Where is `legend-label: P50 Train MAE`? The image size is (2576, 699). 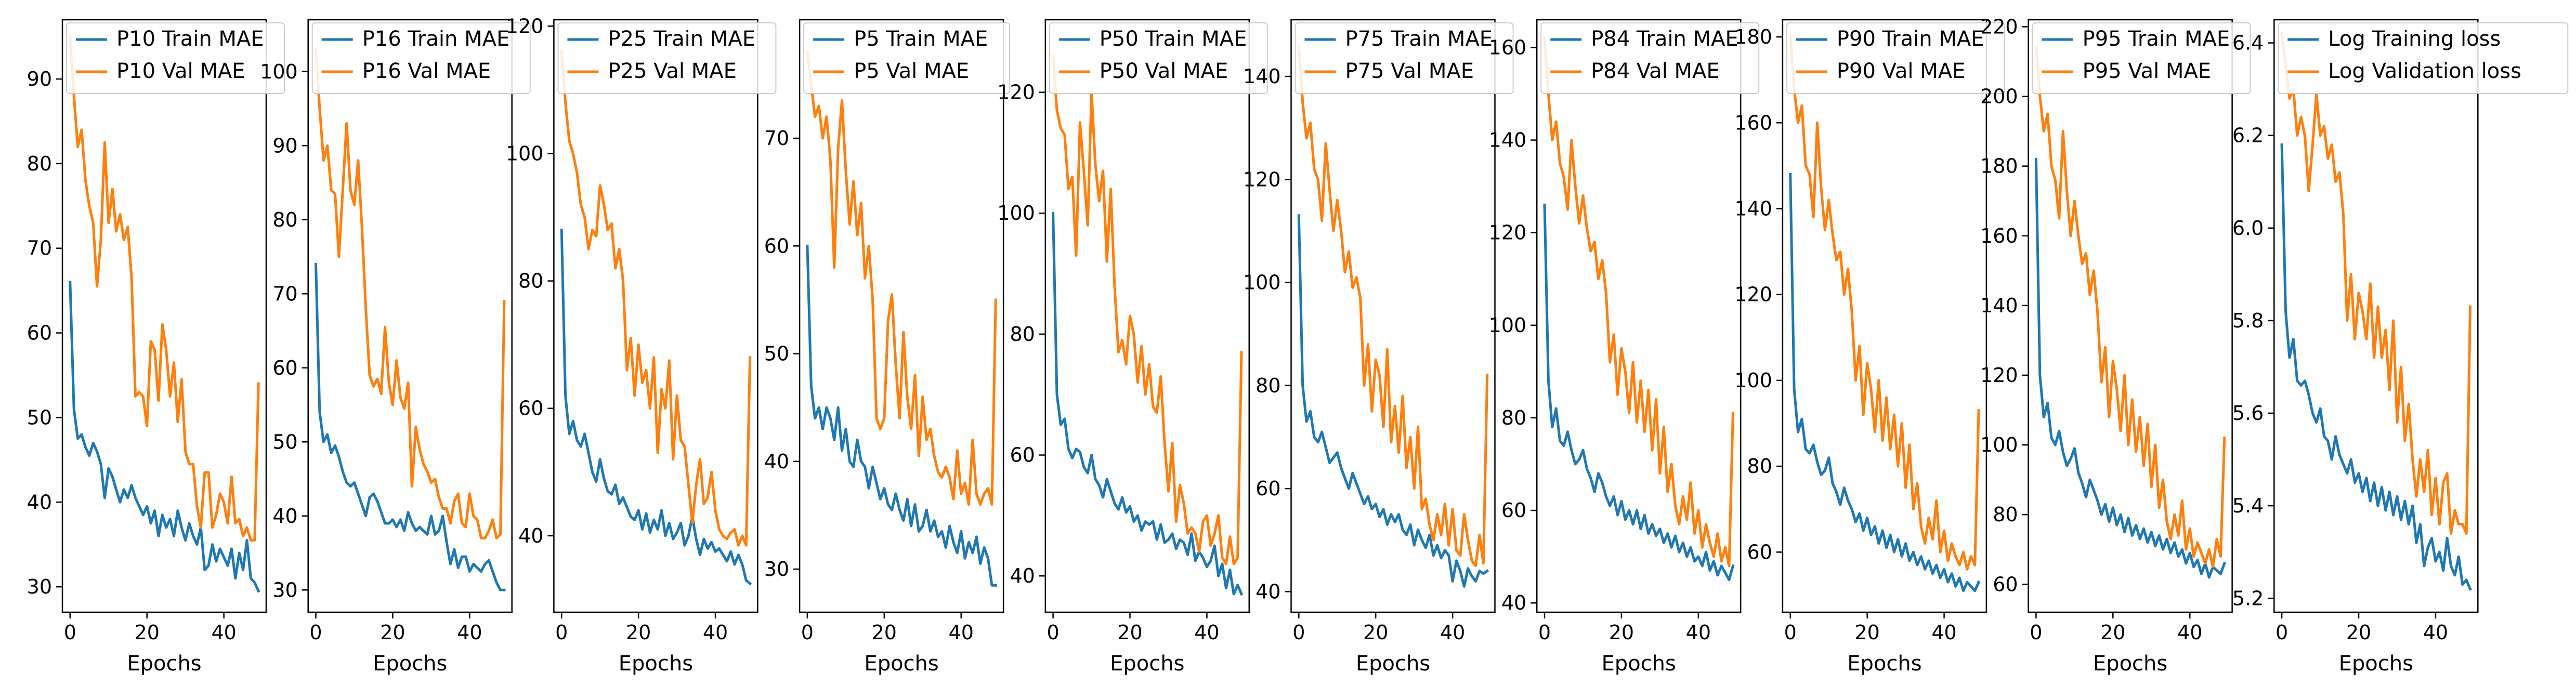
legend-label: P50 Train MAE is located at coordinates (1173, 39).